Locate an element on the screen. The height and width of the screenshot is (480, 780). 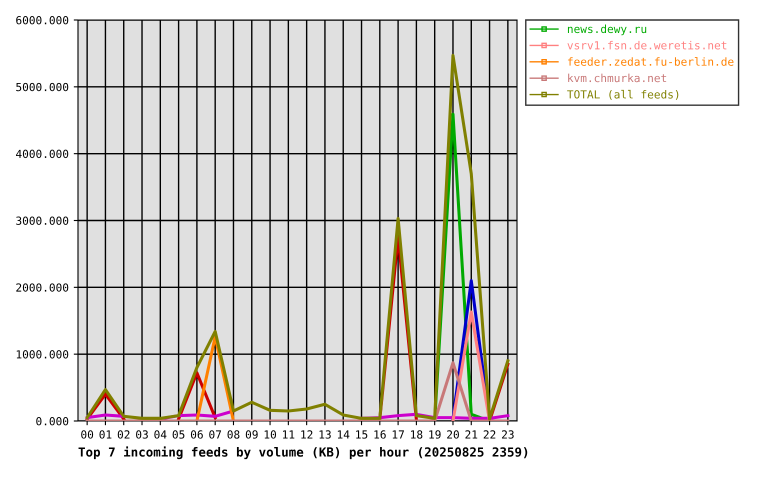
x-tick-label: 22 is located at coordinates (490, 434).